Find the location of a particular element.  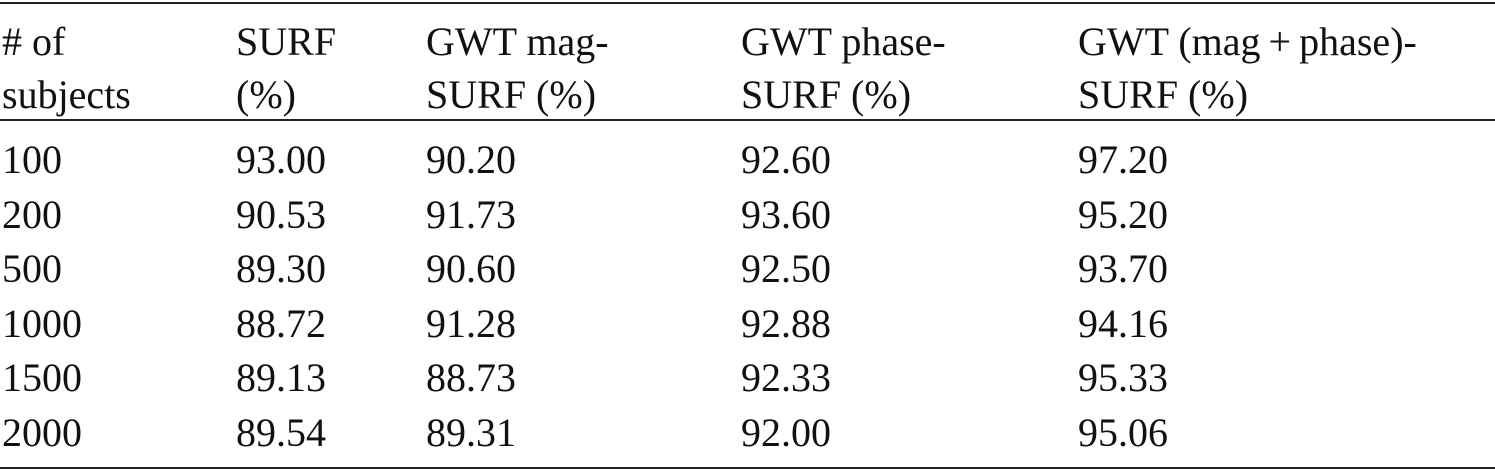

bottom-rule is located at coordinates (747, 468).